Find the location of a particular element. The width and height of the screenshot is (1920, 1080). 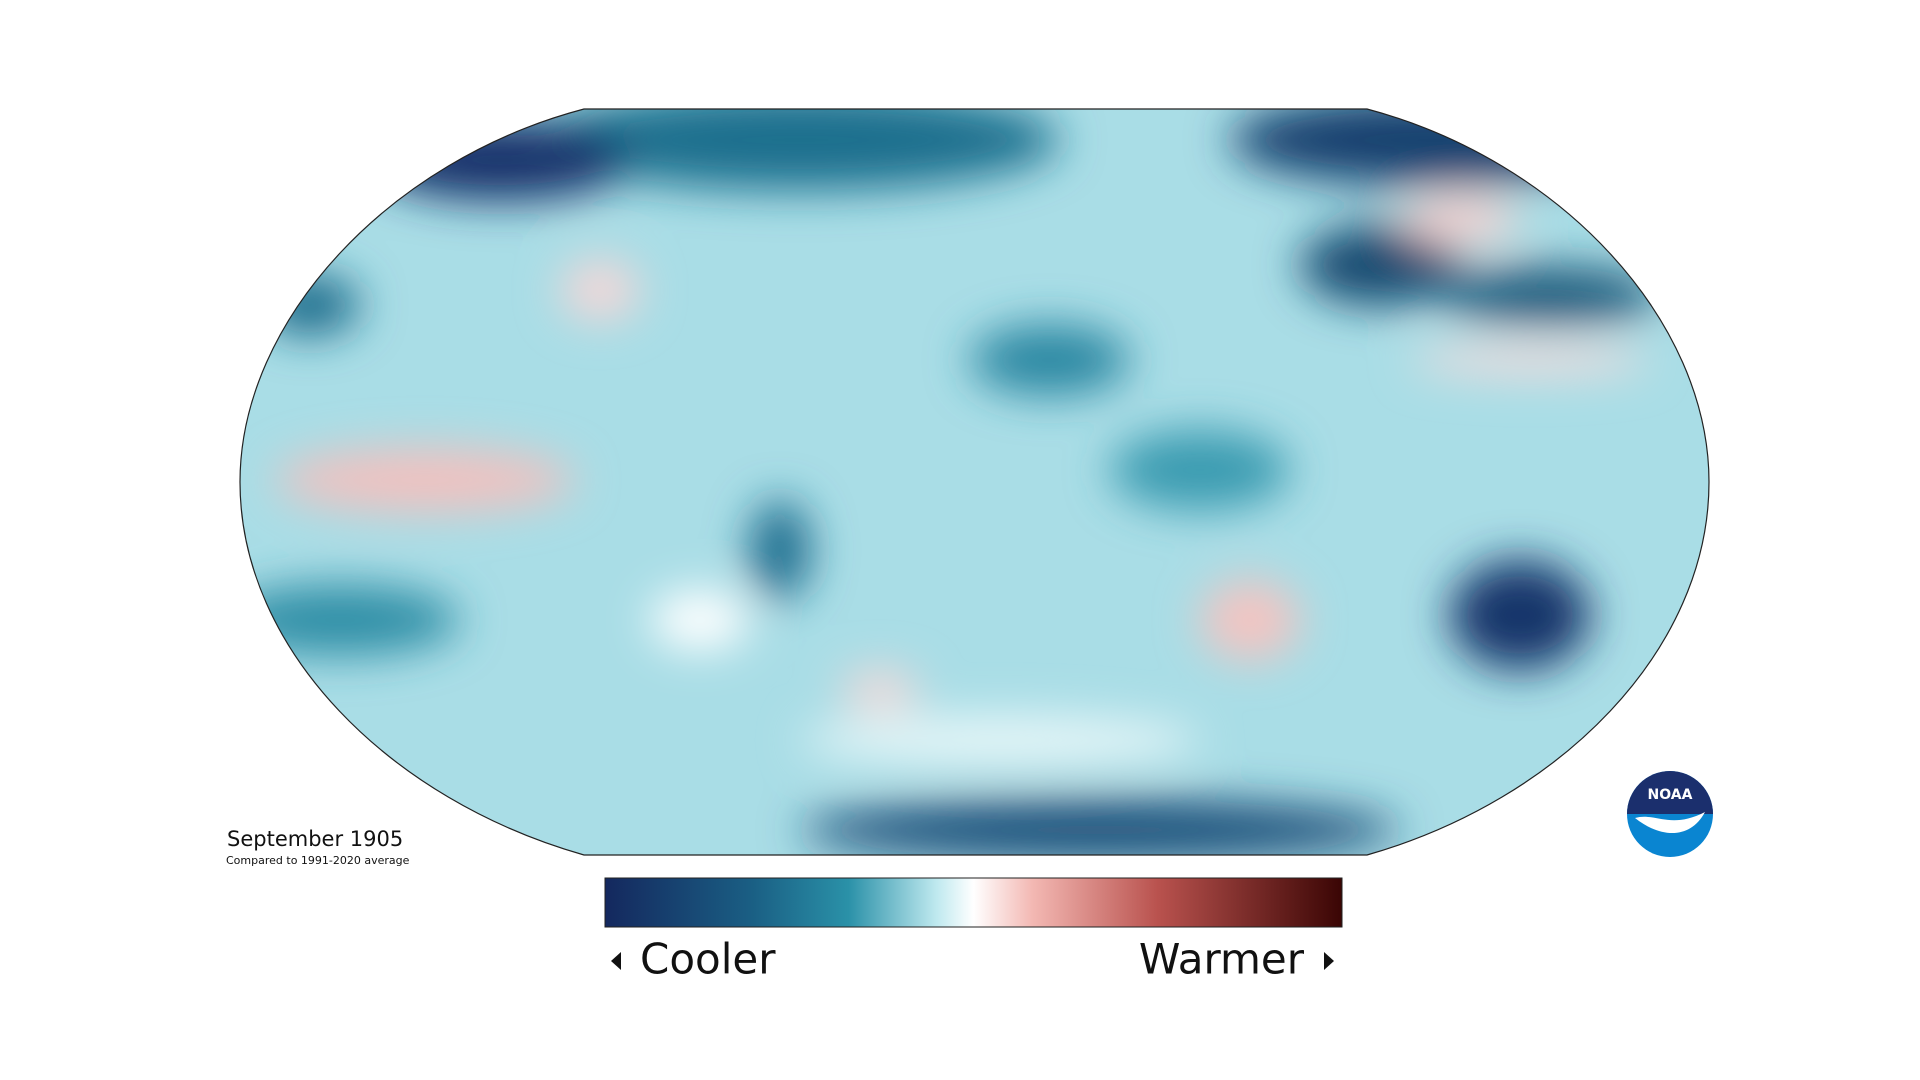

color-bar is located at coordinates (973, 902).